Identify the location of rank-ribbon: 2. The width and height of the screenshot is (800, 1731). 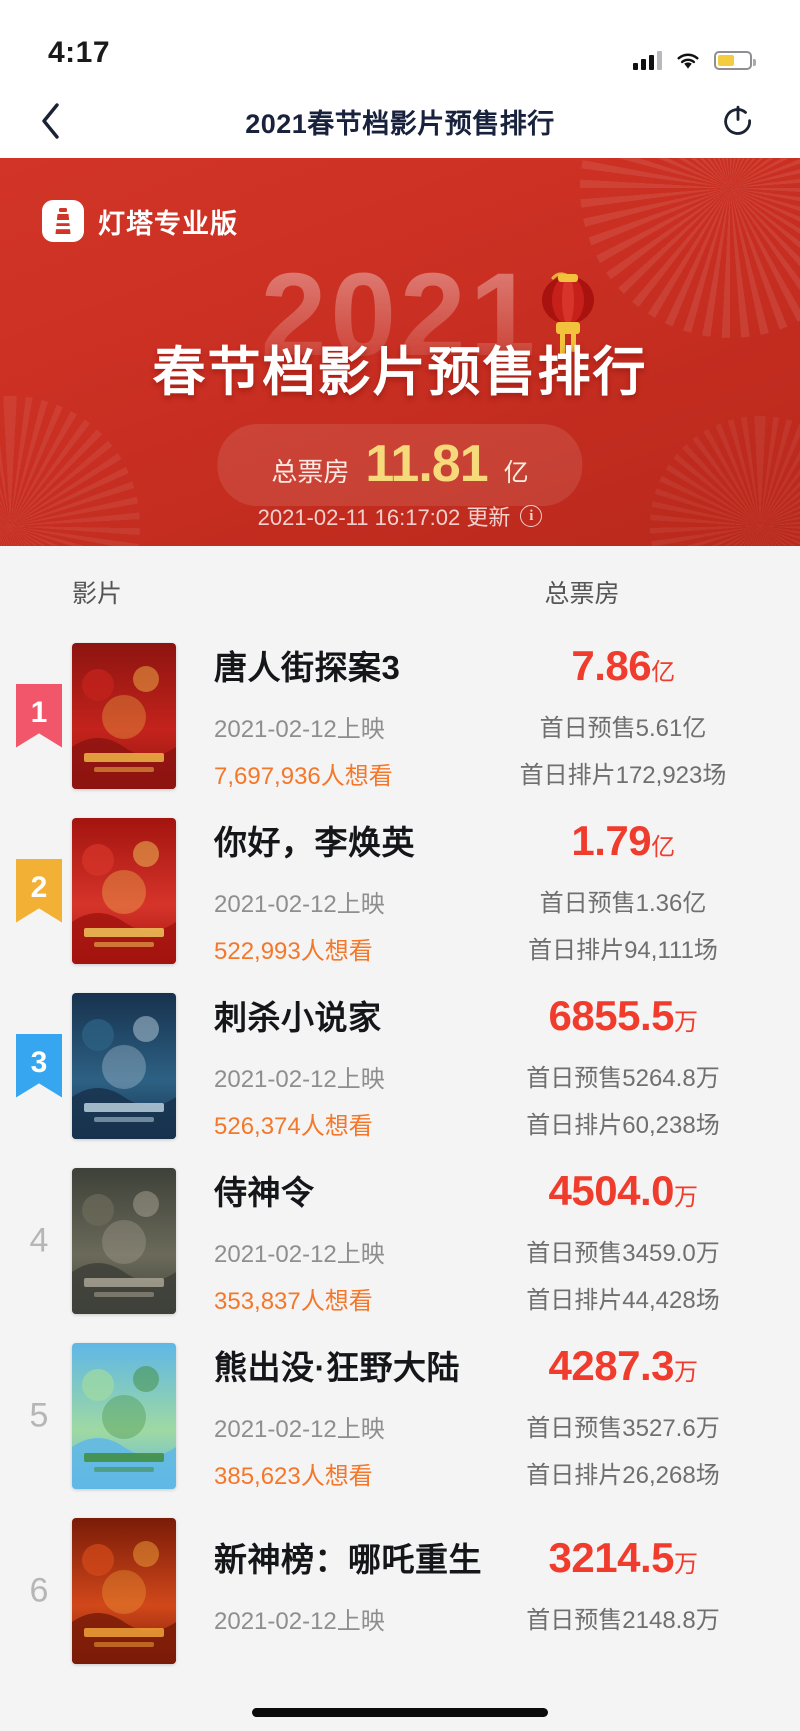
(39, 890).